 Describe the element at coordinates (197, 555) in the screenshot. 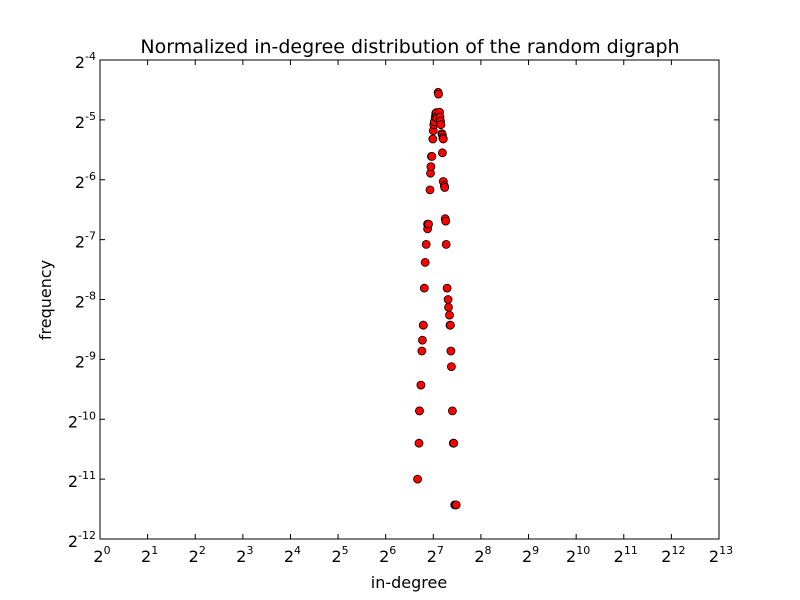

I see `x-tick-label: 22` at that location.